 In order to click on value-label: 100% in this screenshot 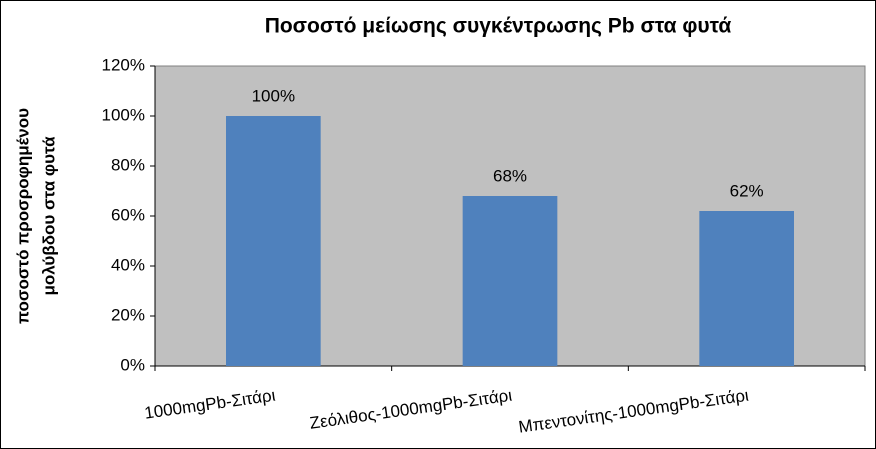, I will do `click(273, 95)`.